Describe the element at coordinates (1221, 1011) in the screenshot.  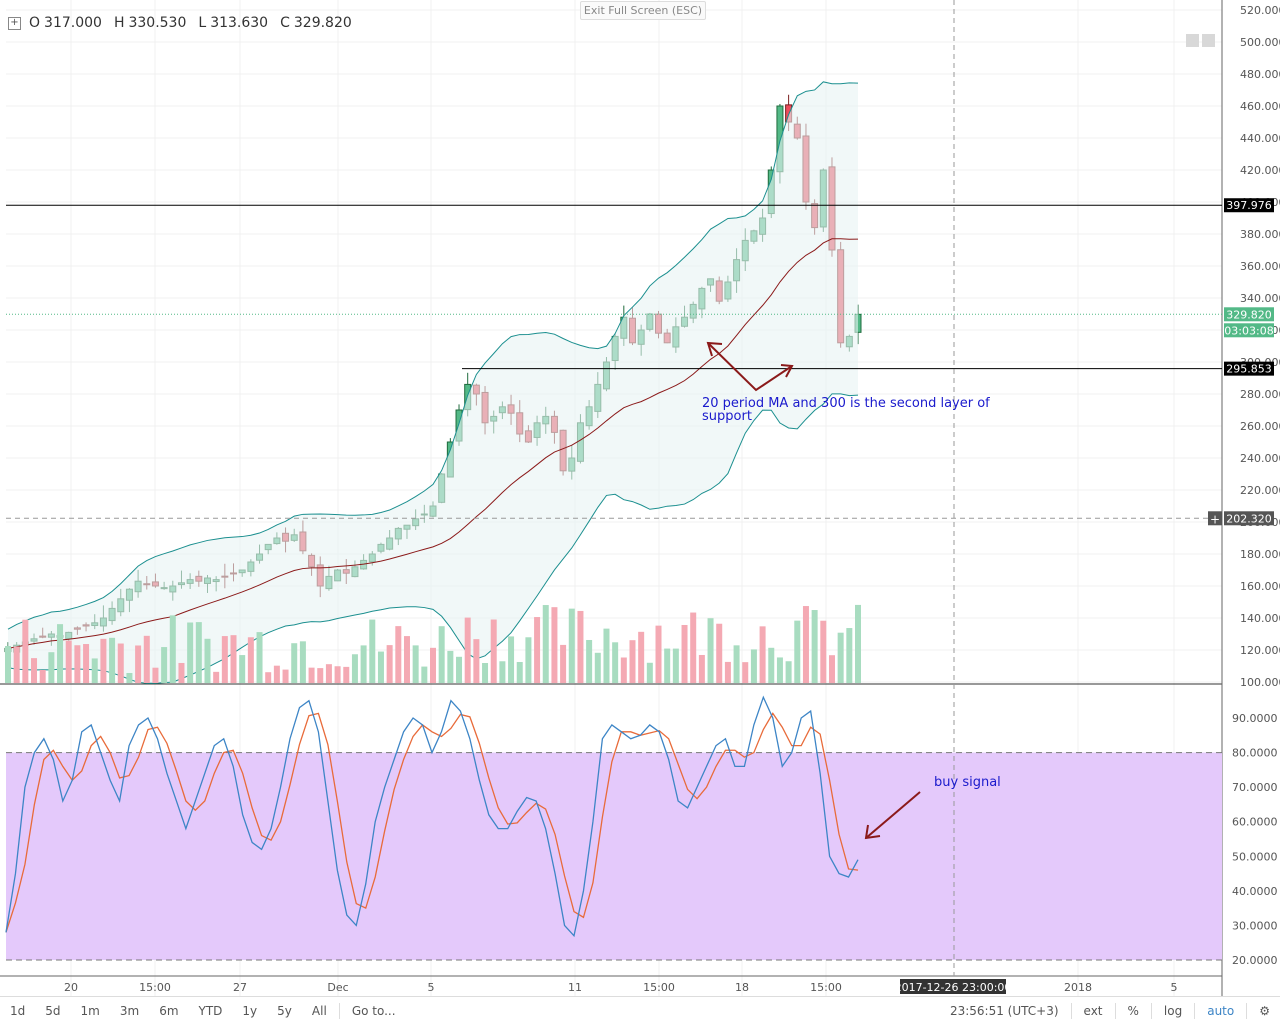
I see `auto-toggle: auto` at that location.